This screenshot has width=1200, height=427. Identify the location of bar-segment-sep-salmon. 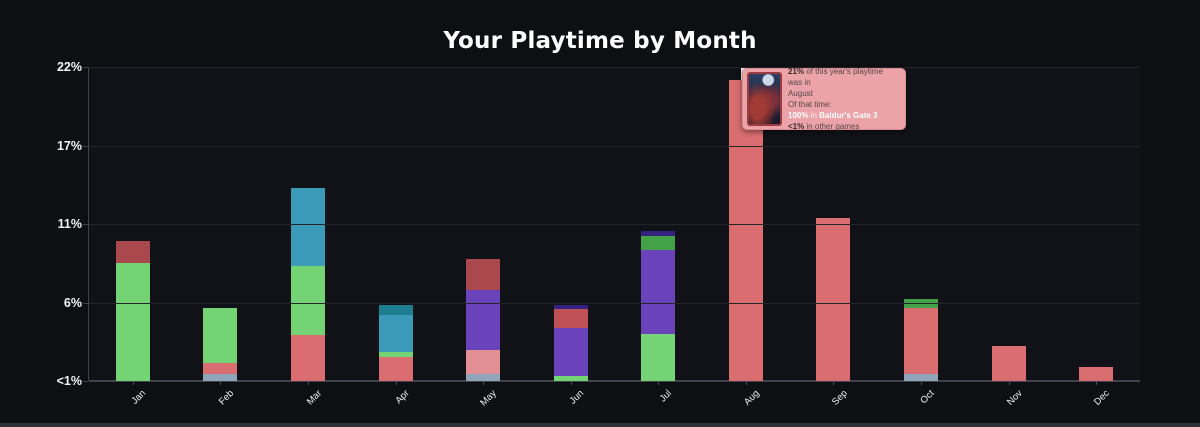
(833, 299).